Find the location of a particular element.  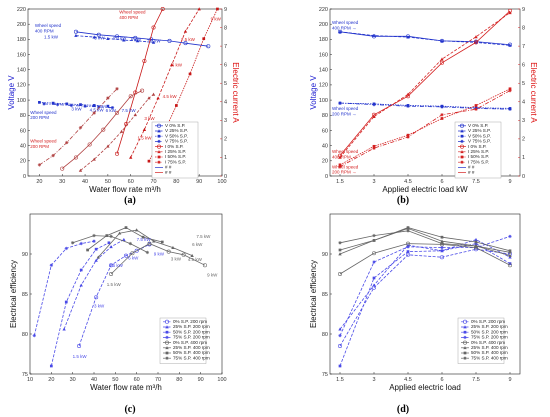

current-load-label: 9 kW is located at coordinates (216, 18).